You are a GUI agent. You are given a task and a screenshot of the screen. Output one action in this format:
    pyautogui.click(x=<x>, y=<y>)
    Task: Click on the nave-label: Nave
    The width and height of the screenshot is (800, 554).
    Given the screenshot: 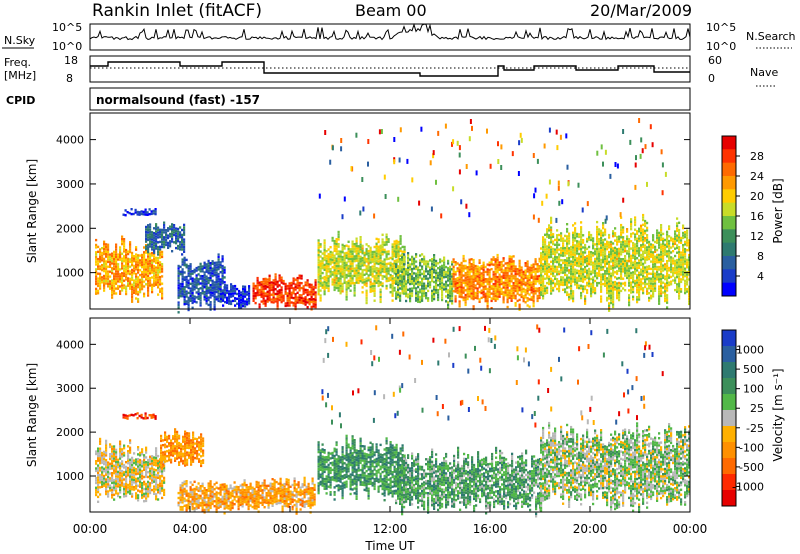 What is the action you would take?
    pyautogui.click(x=764, y=72)
    